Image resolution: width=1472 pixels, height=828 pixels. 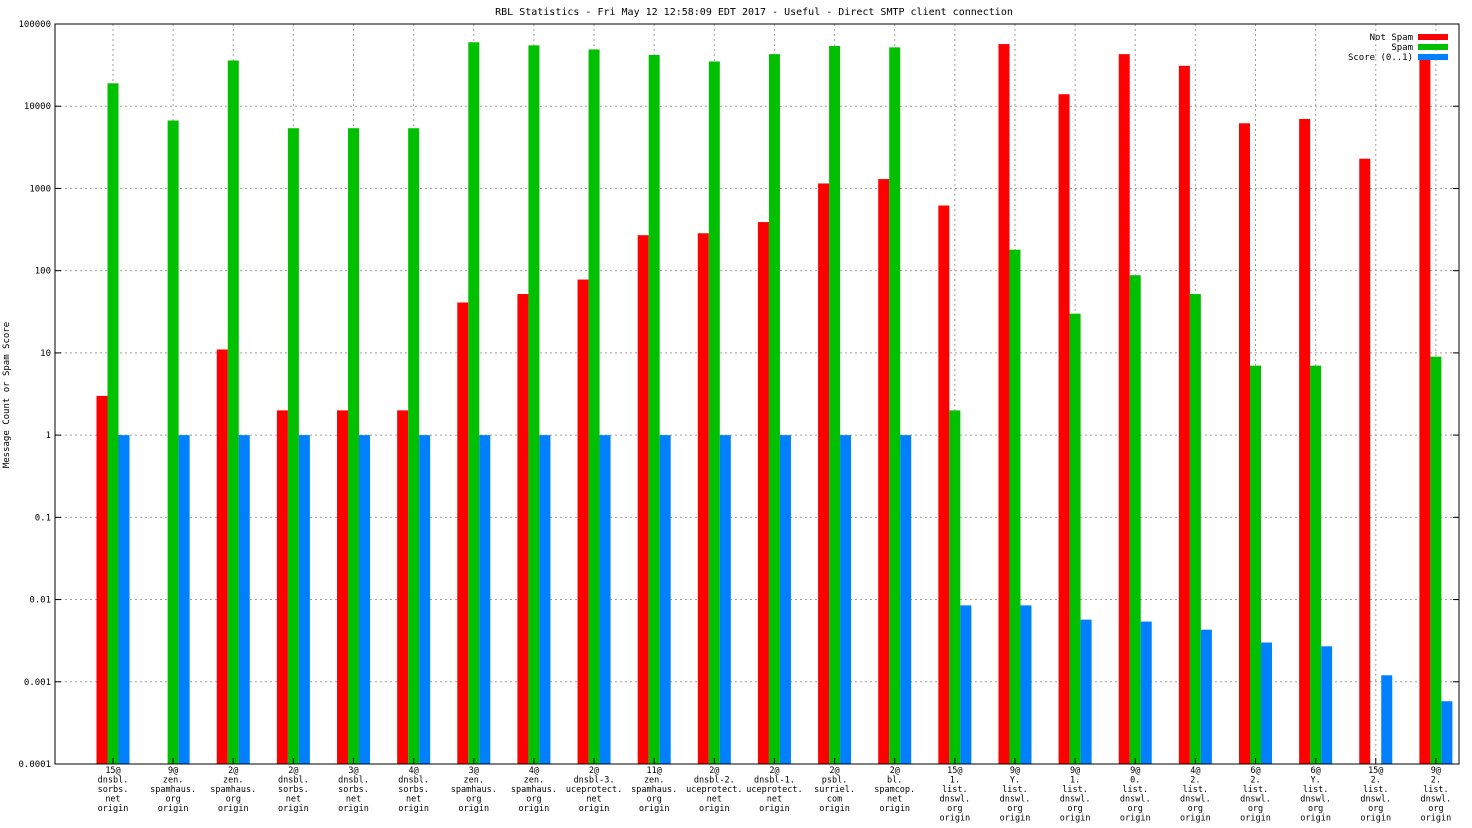 I want to click on legend-label: Score (0..1), so click(x=1380, y=58).